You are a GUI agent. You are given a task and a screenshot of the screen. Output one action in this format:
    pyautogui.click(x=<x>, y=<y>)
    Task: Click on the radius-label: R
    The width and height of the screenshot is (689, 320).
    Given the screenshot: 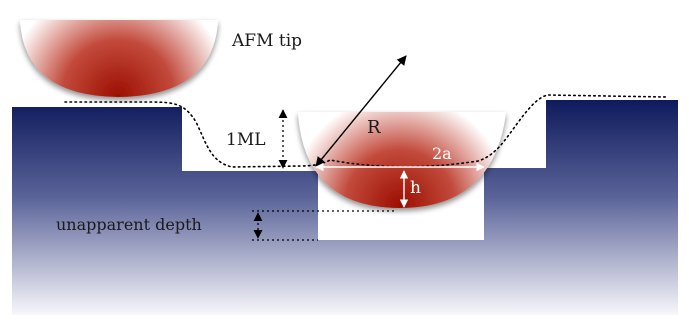 What is the action you would take?
    pyautogui.click(x=374, y=127)
    